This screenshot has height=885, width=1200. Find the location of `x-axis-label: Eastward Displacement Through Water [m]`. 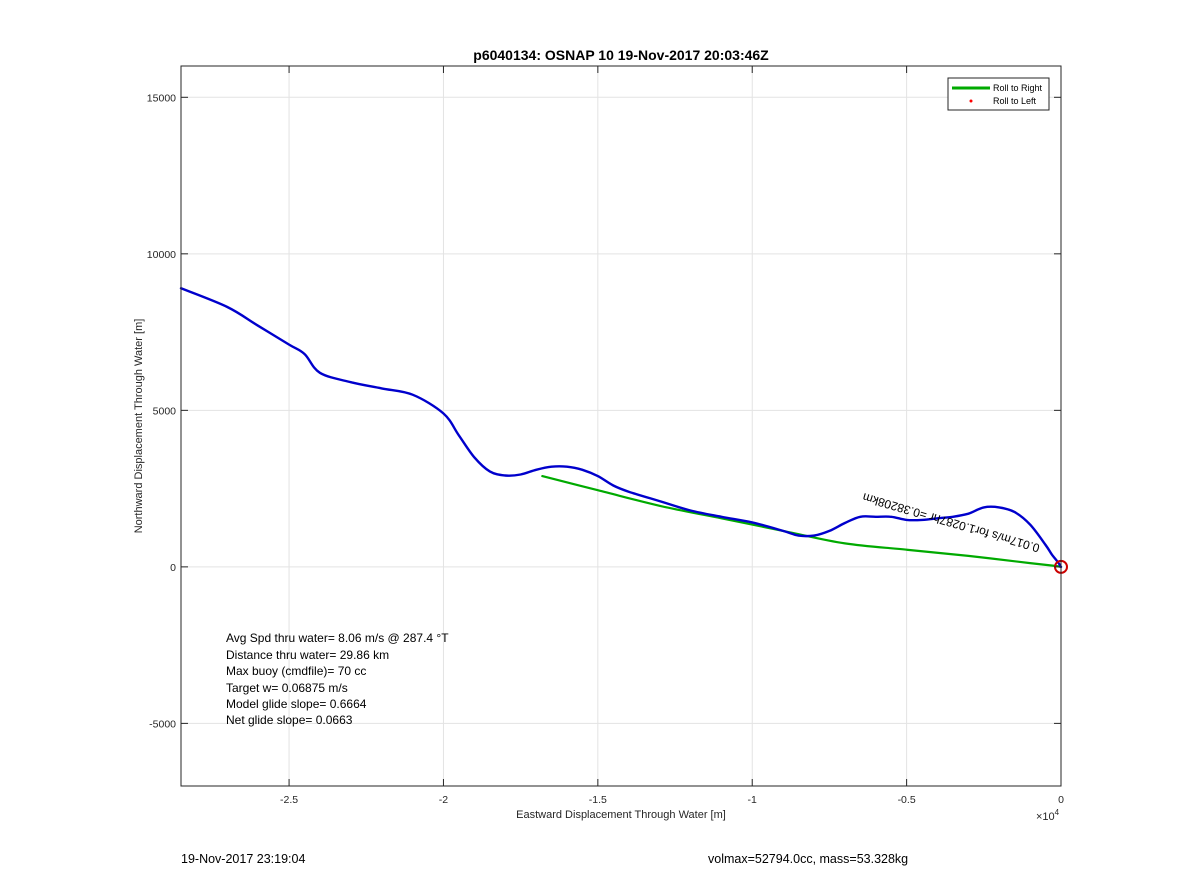

x-axis-label: Eastward Displacement Through Water [m] is located at coordinates (621, 815).